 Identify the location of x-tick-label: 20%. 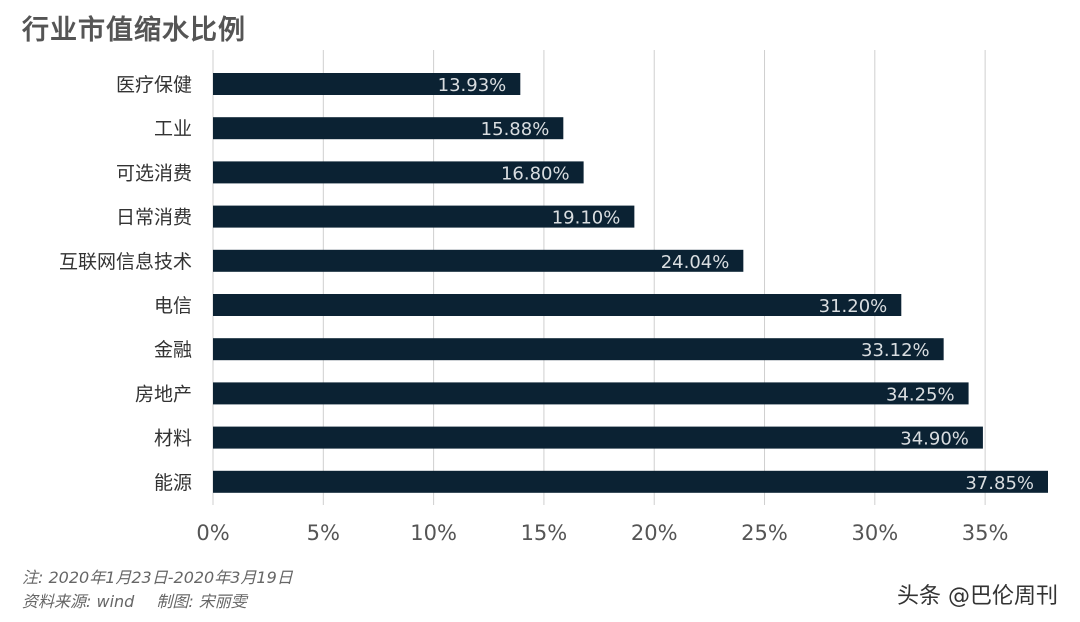
(654, 533).